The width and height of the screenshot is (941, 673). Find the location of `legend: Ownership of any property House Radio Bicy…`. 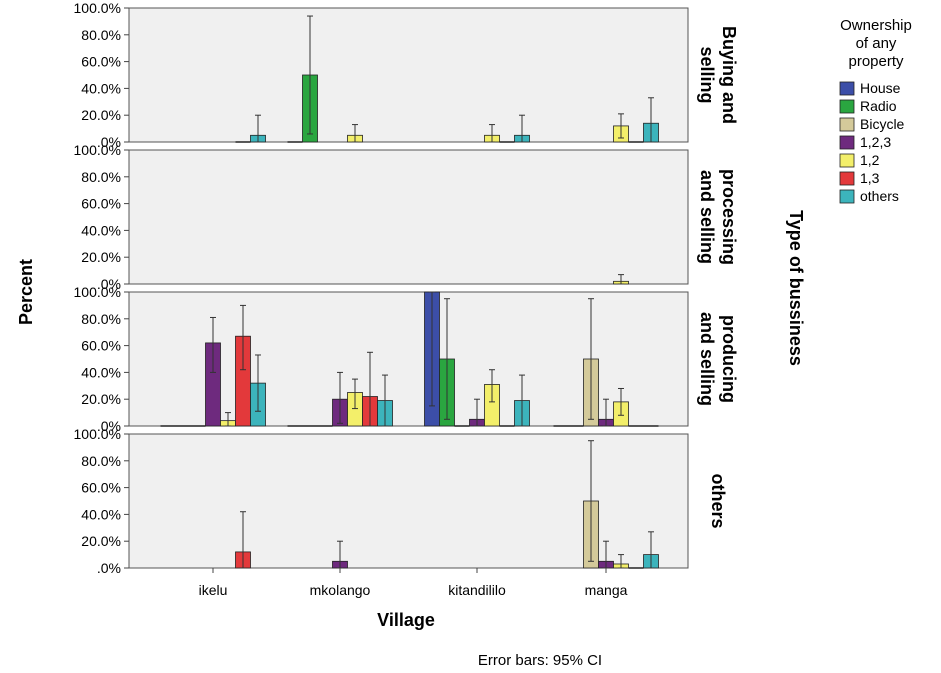

legend: Ownership of any property House Radio Bicy… is located at coordinates (875, 110).